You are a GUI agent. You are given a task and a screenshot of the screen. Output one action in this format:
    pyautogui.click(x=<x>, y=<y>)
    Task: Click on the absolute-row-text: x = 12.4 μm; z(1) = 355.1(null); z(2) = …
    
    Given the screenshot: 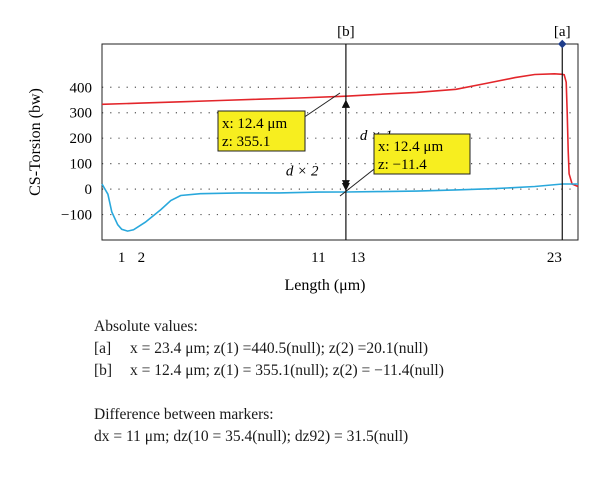 What is the action you would take?
    pyautogui.click(x=287, y=370)
    